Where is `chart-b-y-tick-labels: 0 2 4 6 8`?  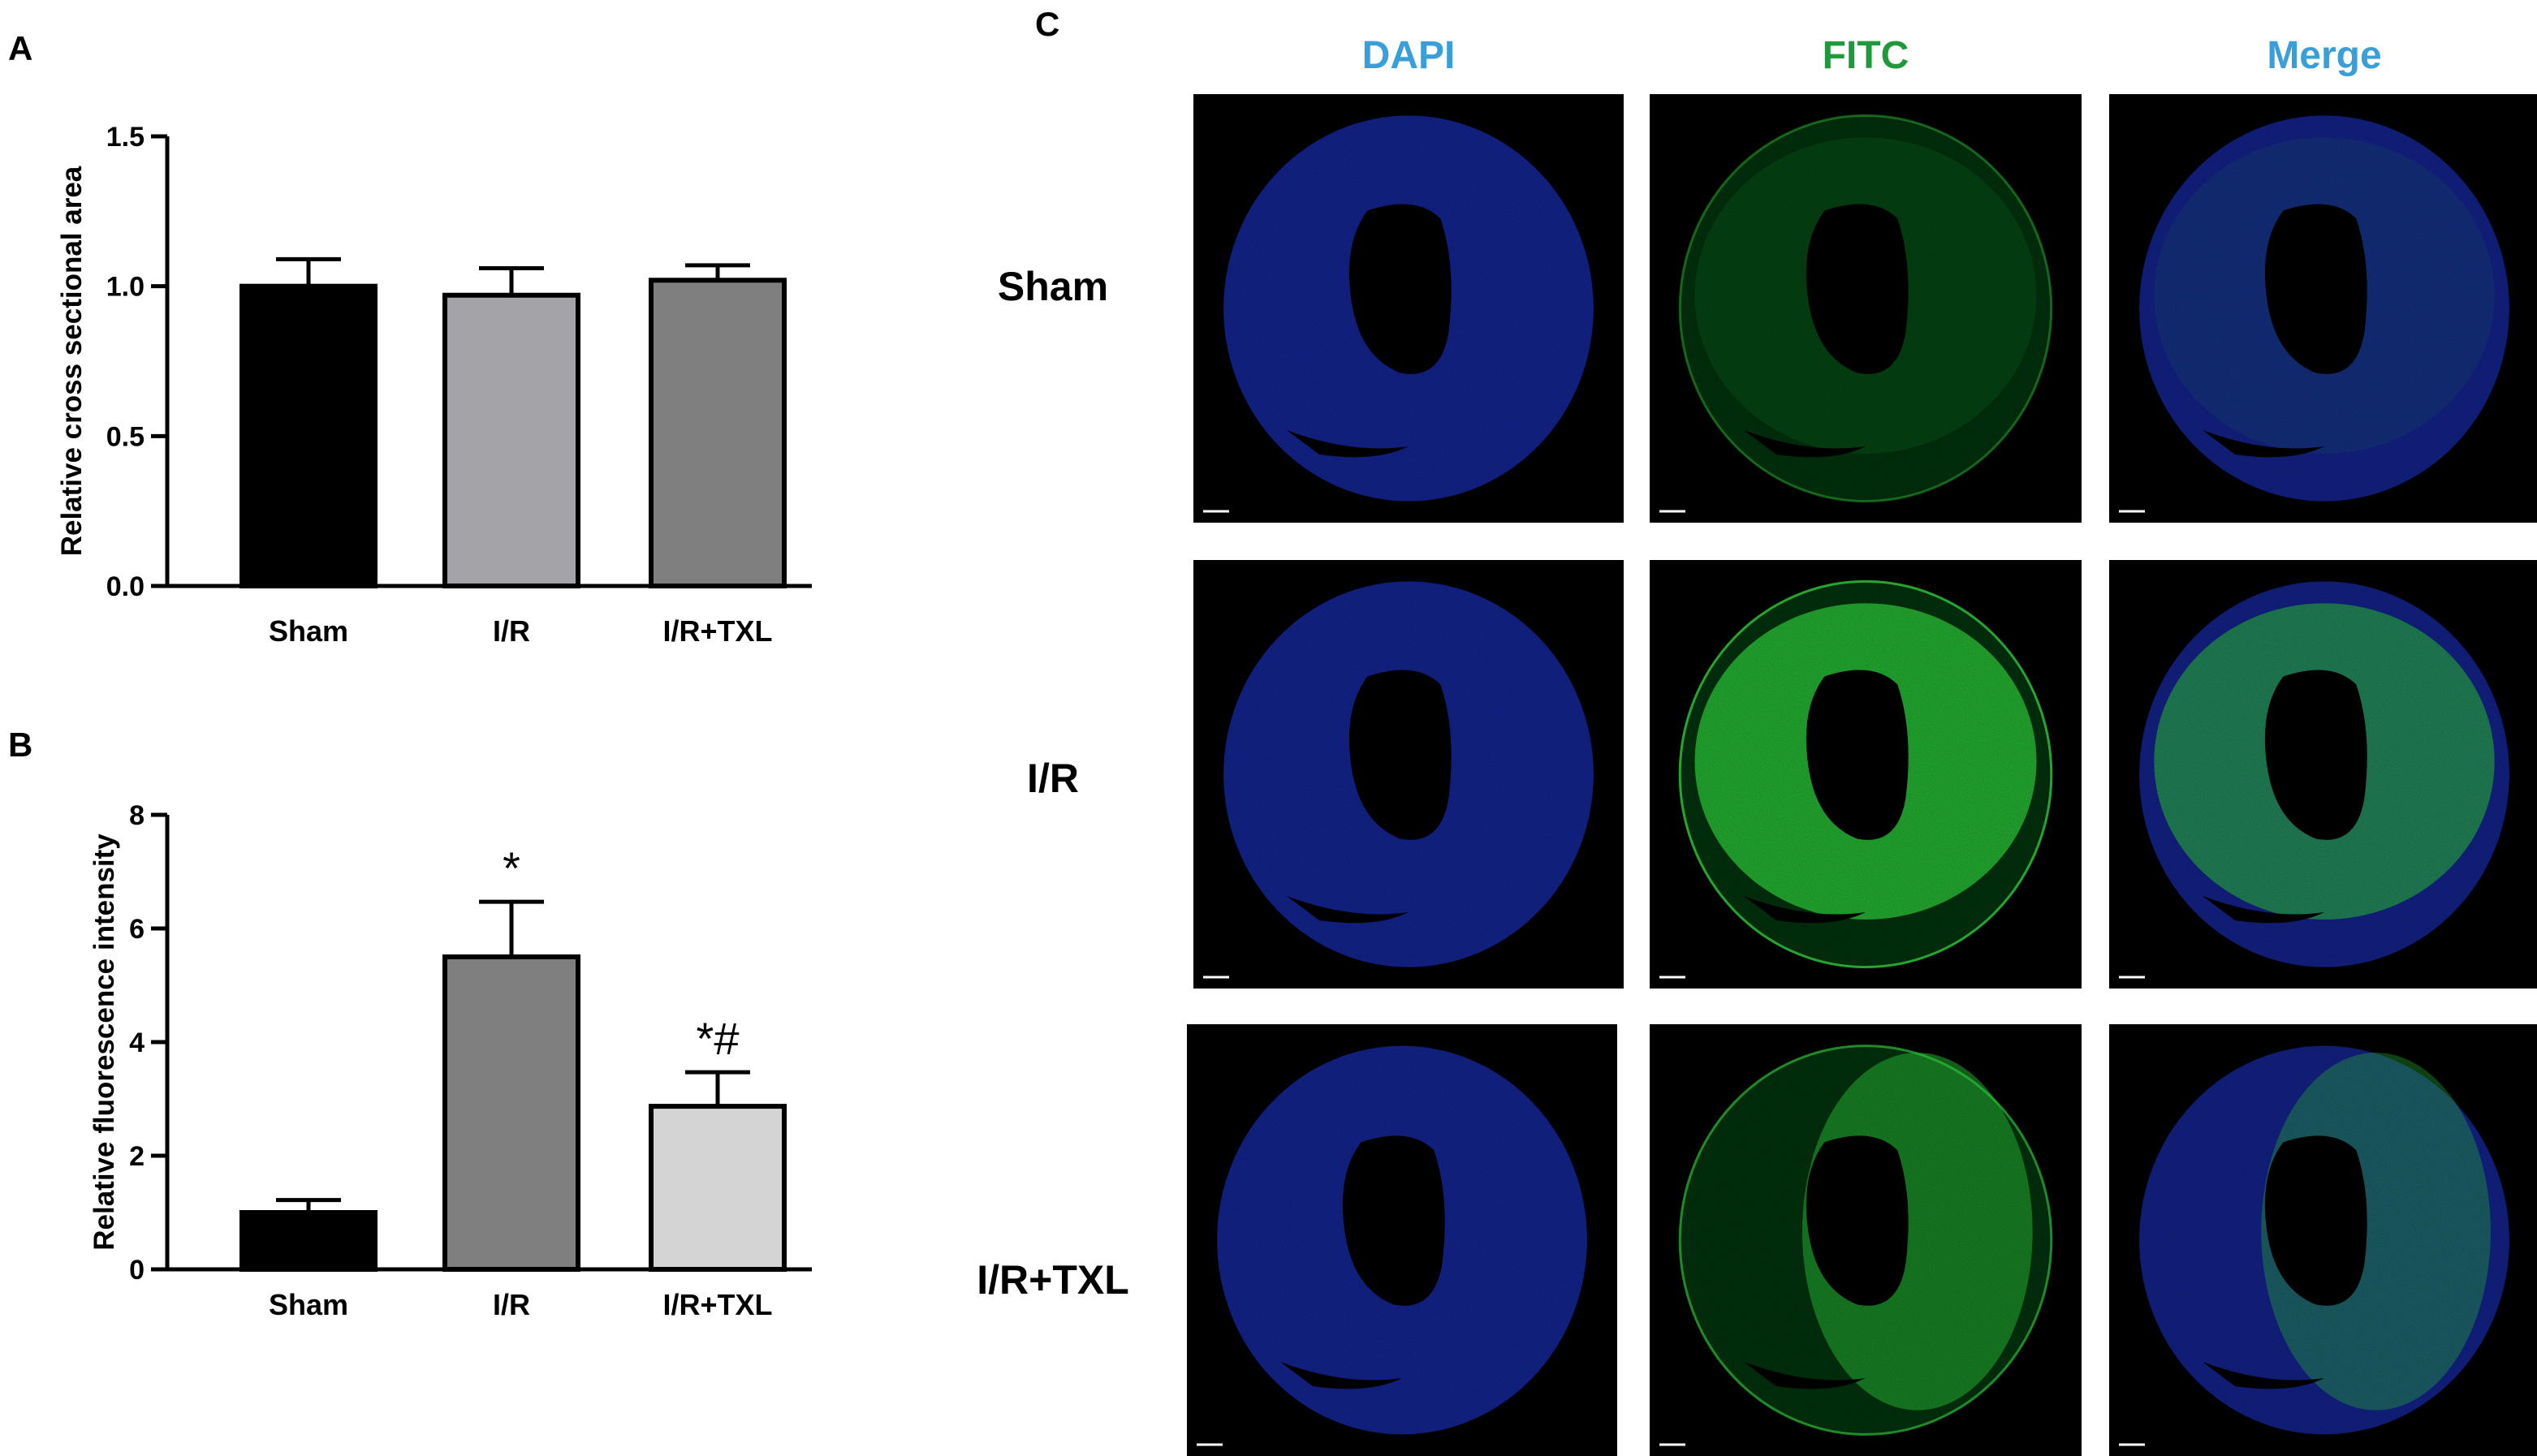
chart-b-y-tick-labels: 0 2 4 6 8 is located at coordinates (148, 1043).